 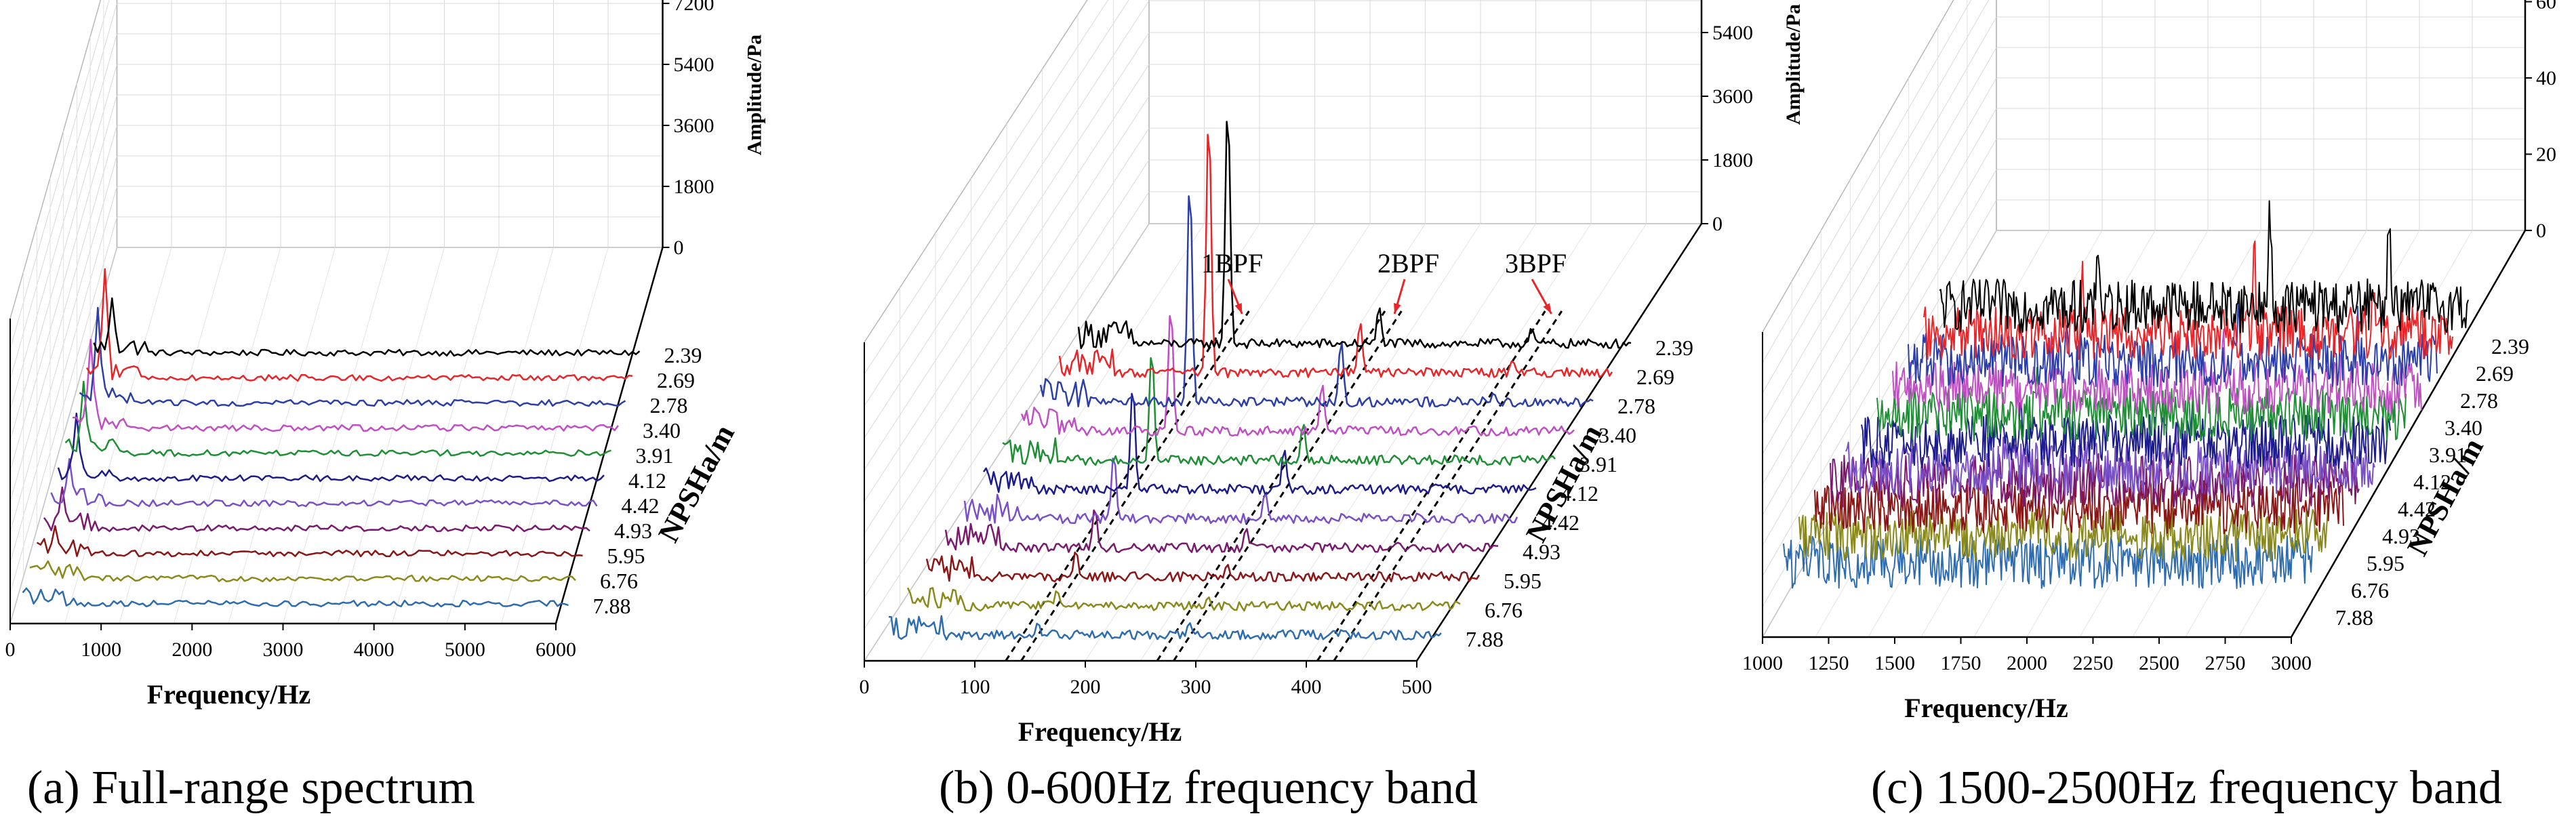 What do you see at coordinates (2408, 434) in the screenshot?
I see `depth-axis` at bounding box center [2408, 434].